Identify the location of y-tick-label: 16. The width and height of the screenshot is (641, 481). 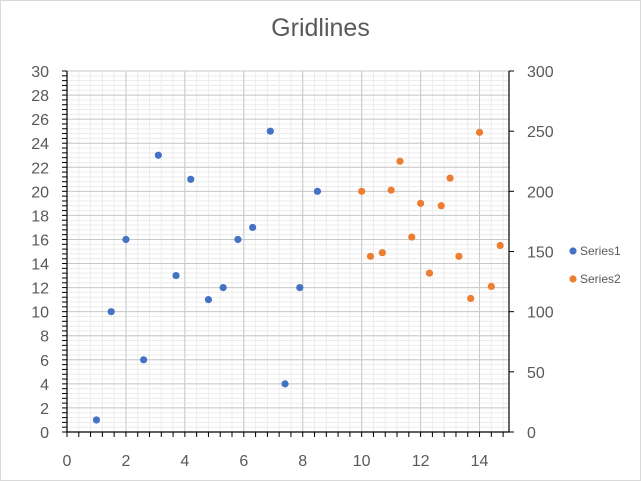
(40, 240).